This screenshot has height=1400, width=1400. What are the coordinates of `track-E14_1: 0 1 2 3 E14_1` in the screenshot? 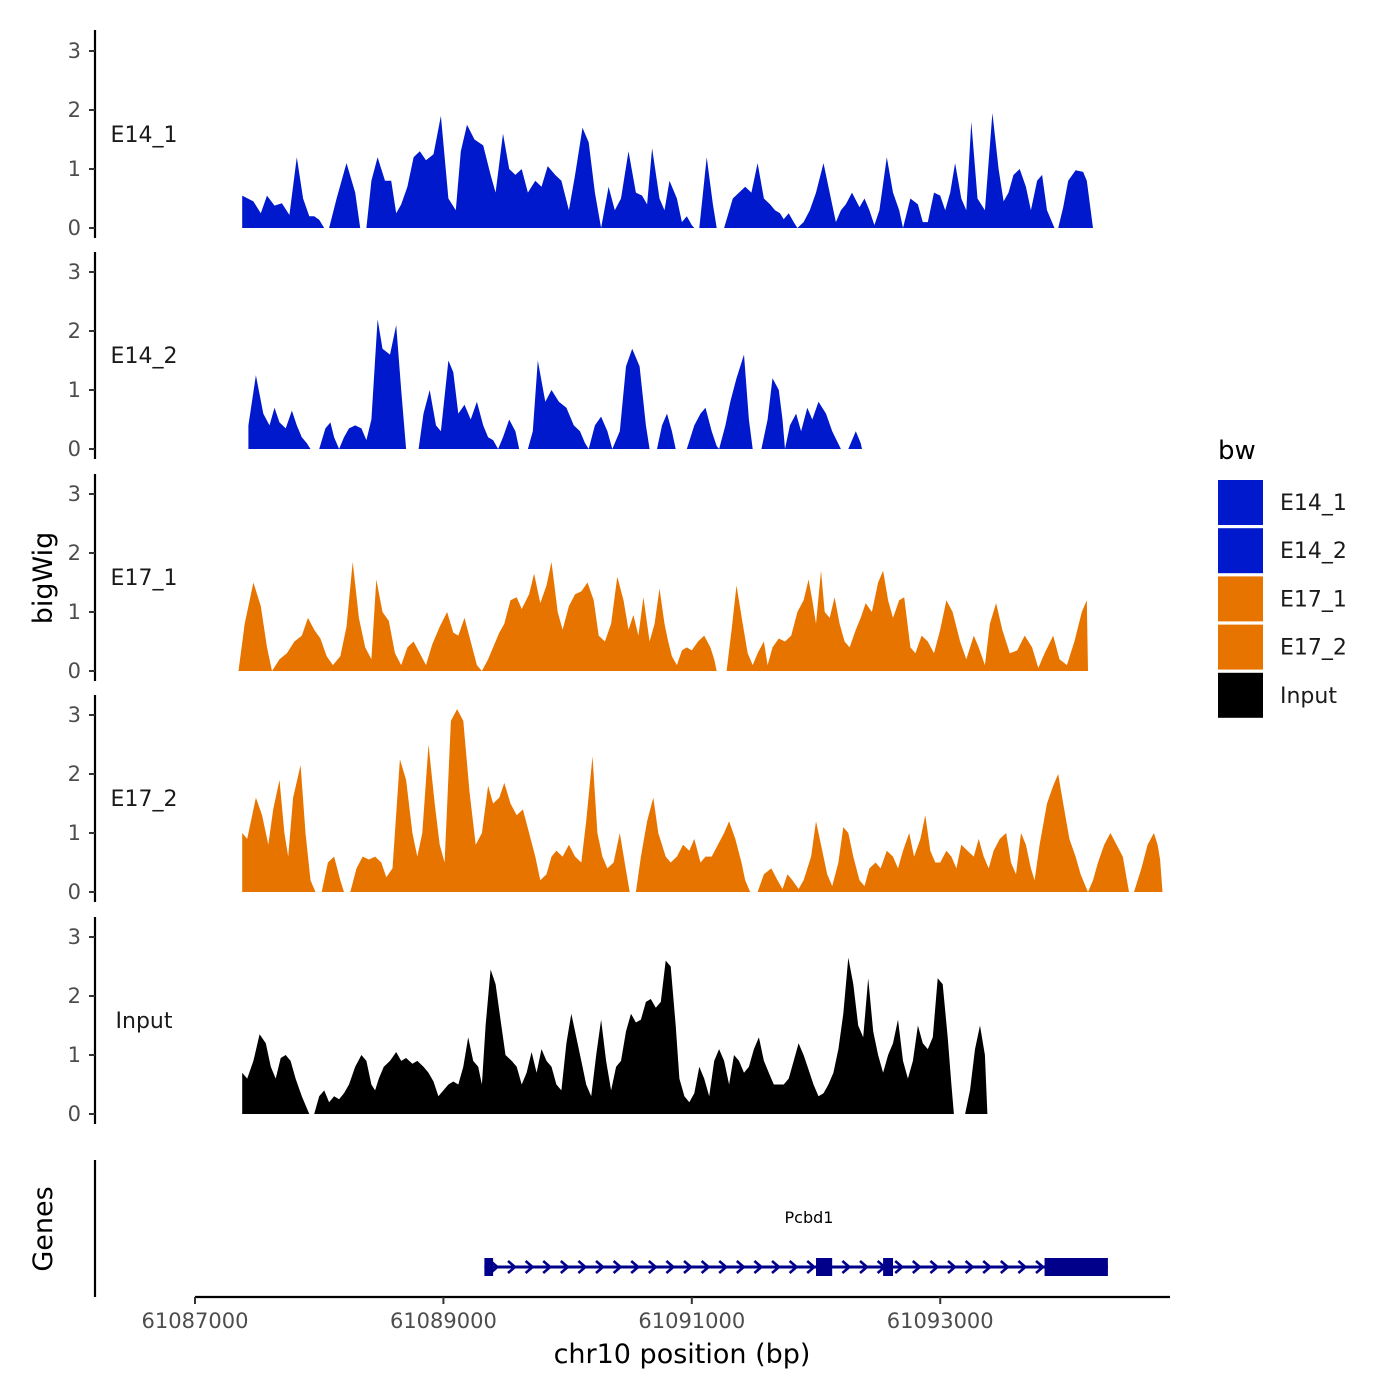 It's located at (580, 135).